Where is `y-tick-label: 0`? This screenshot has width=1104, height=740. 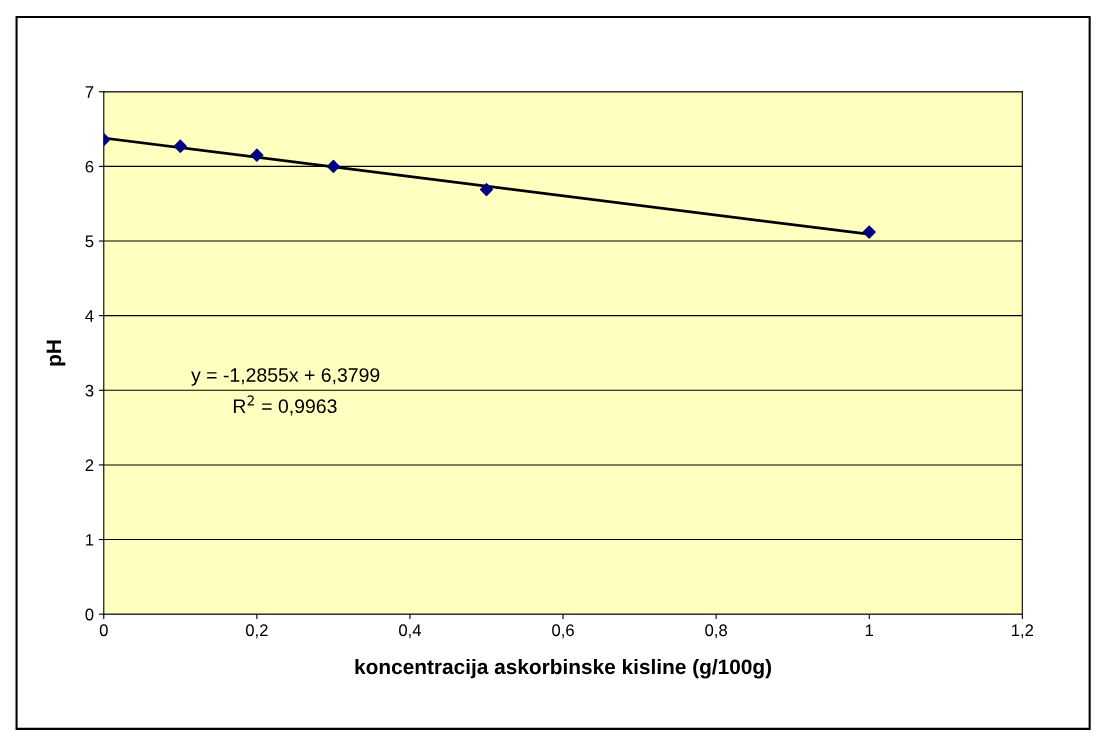
y-tick-label: 0 is located at coordinates (89, 614).